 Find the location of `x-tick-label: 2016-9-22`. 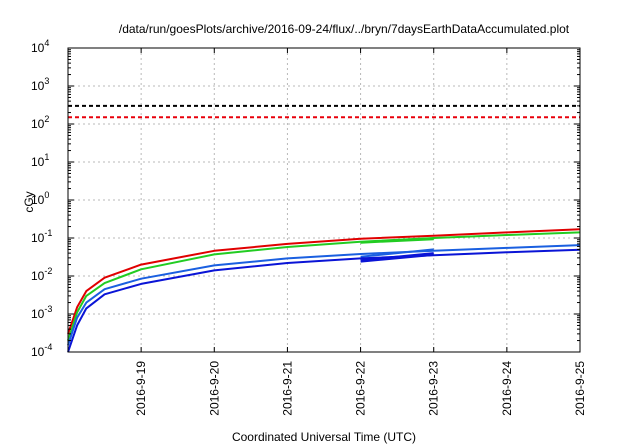

x-tick-label: 2016-9-22 is located at coordinates (361, 388).